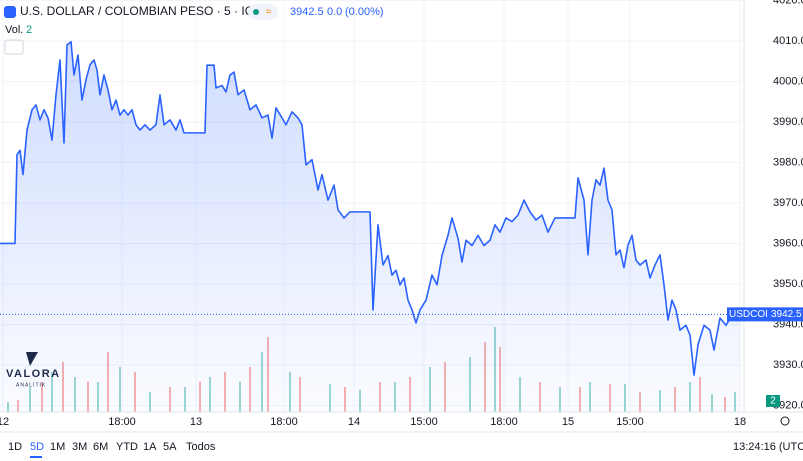 Image resolution: width=803 pixels, height=461 pixels. What do you see at coordinates (788, 243) in the screenshot?
I see `y-tick-label: 3960.0` at bounding box center [788, 243].